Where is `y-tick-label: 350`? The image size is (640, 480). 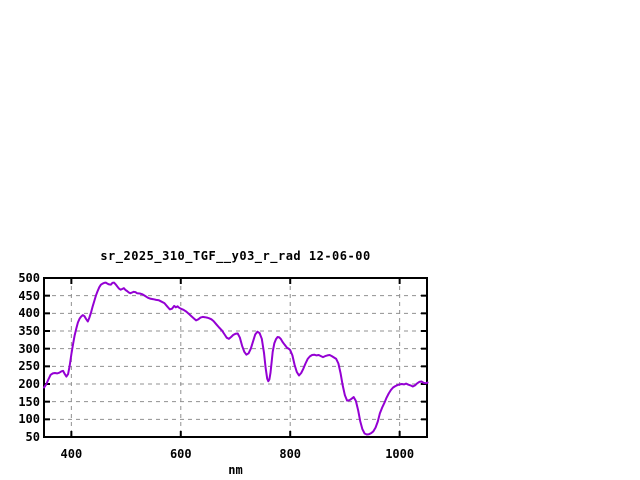 y-tick-label: 350 is located at coordinates (29, 331).